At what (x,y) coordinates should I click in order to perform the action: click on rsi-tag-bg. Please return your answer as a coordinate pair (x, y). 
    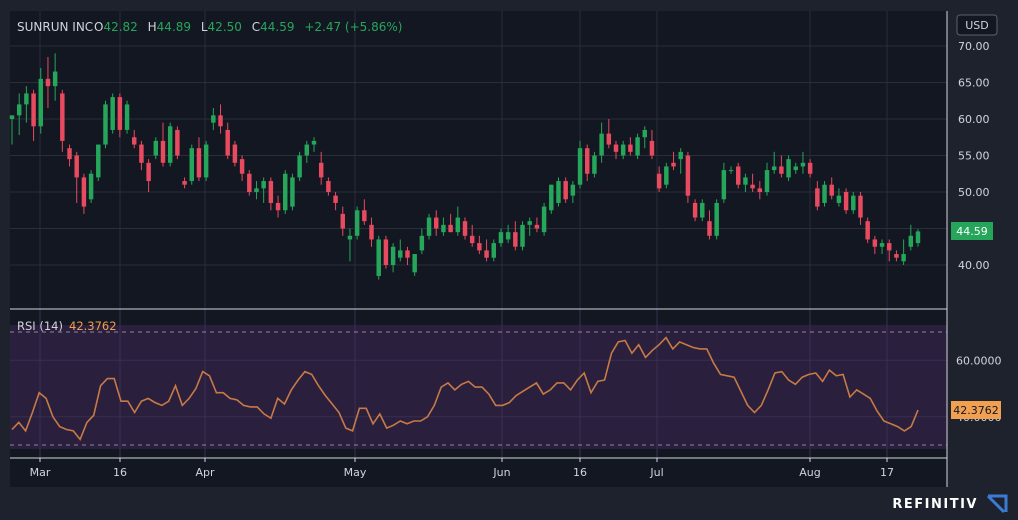
    Looking at the image, I should click on (976, 410).